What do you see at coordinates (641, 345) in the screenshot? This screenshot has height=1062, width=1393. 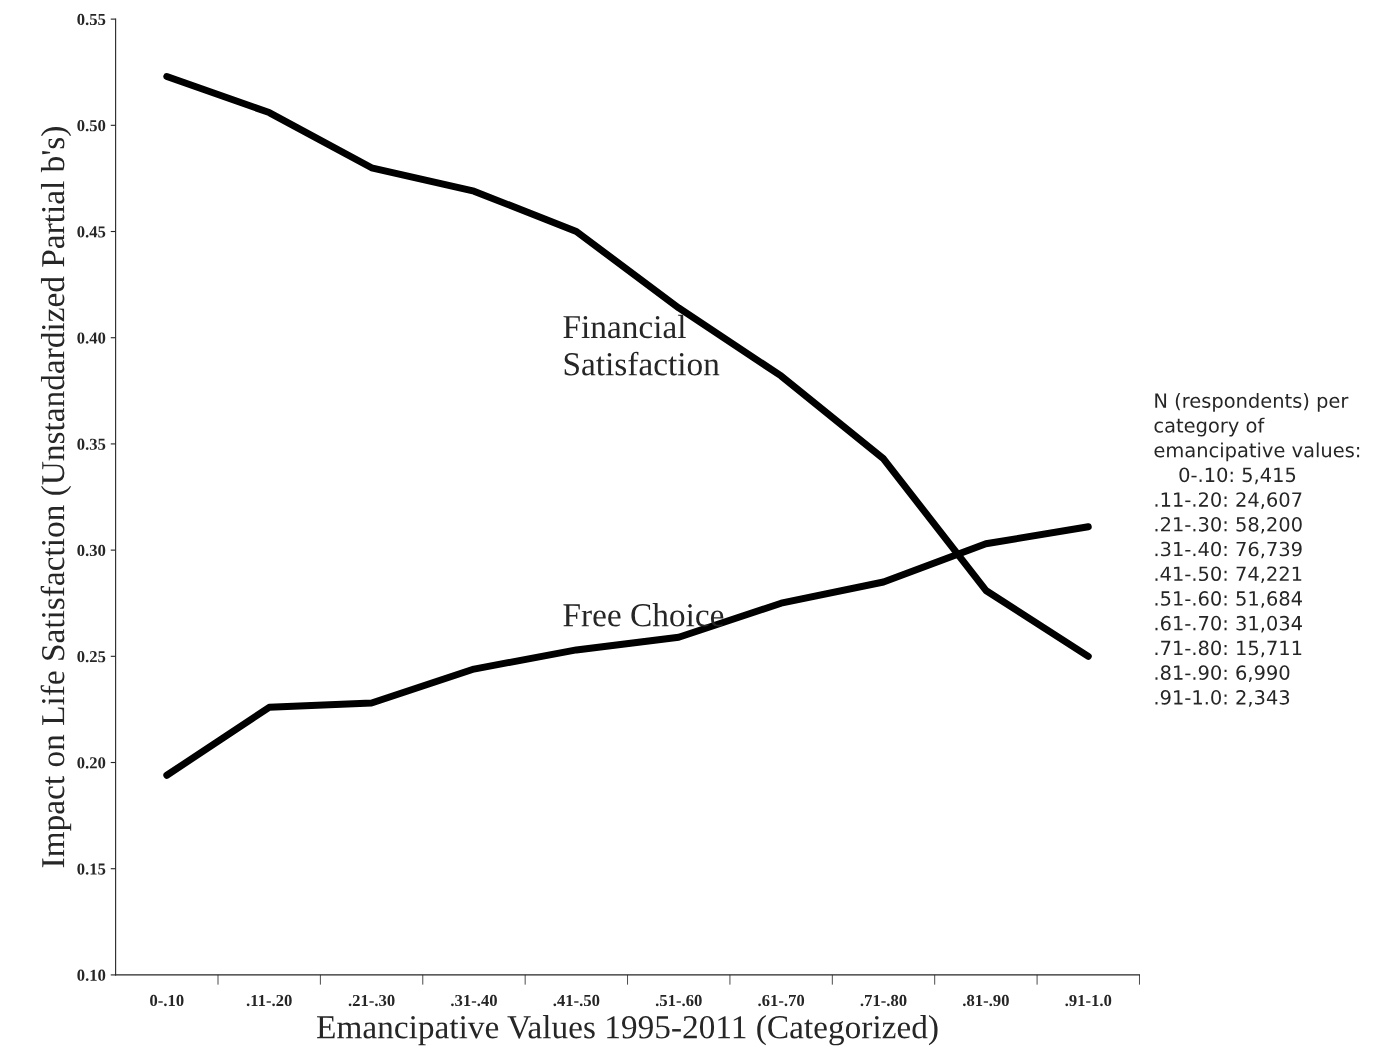 I see `series-label: Financial Satisfaction` at bounding box center [641, 345].